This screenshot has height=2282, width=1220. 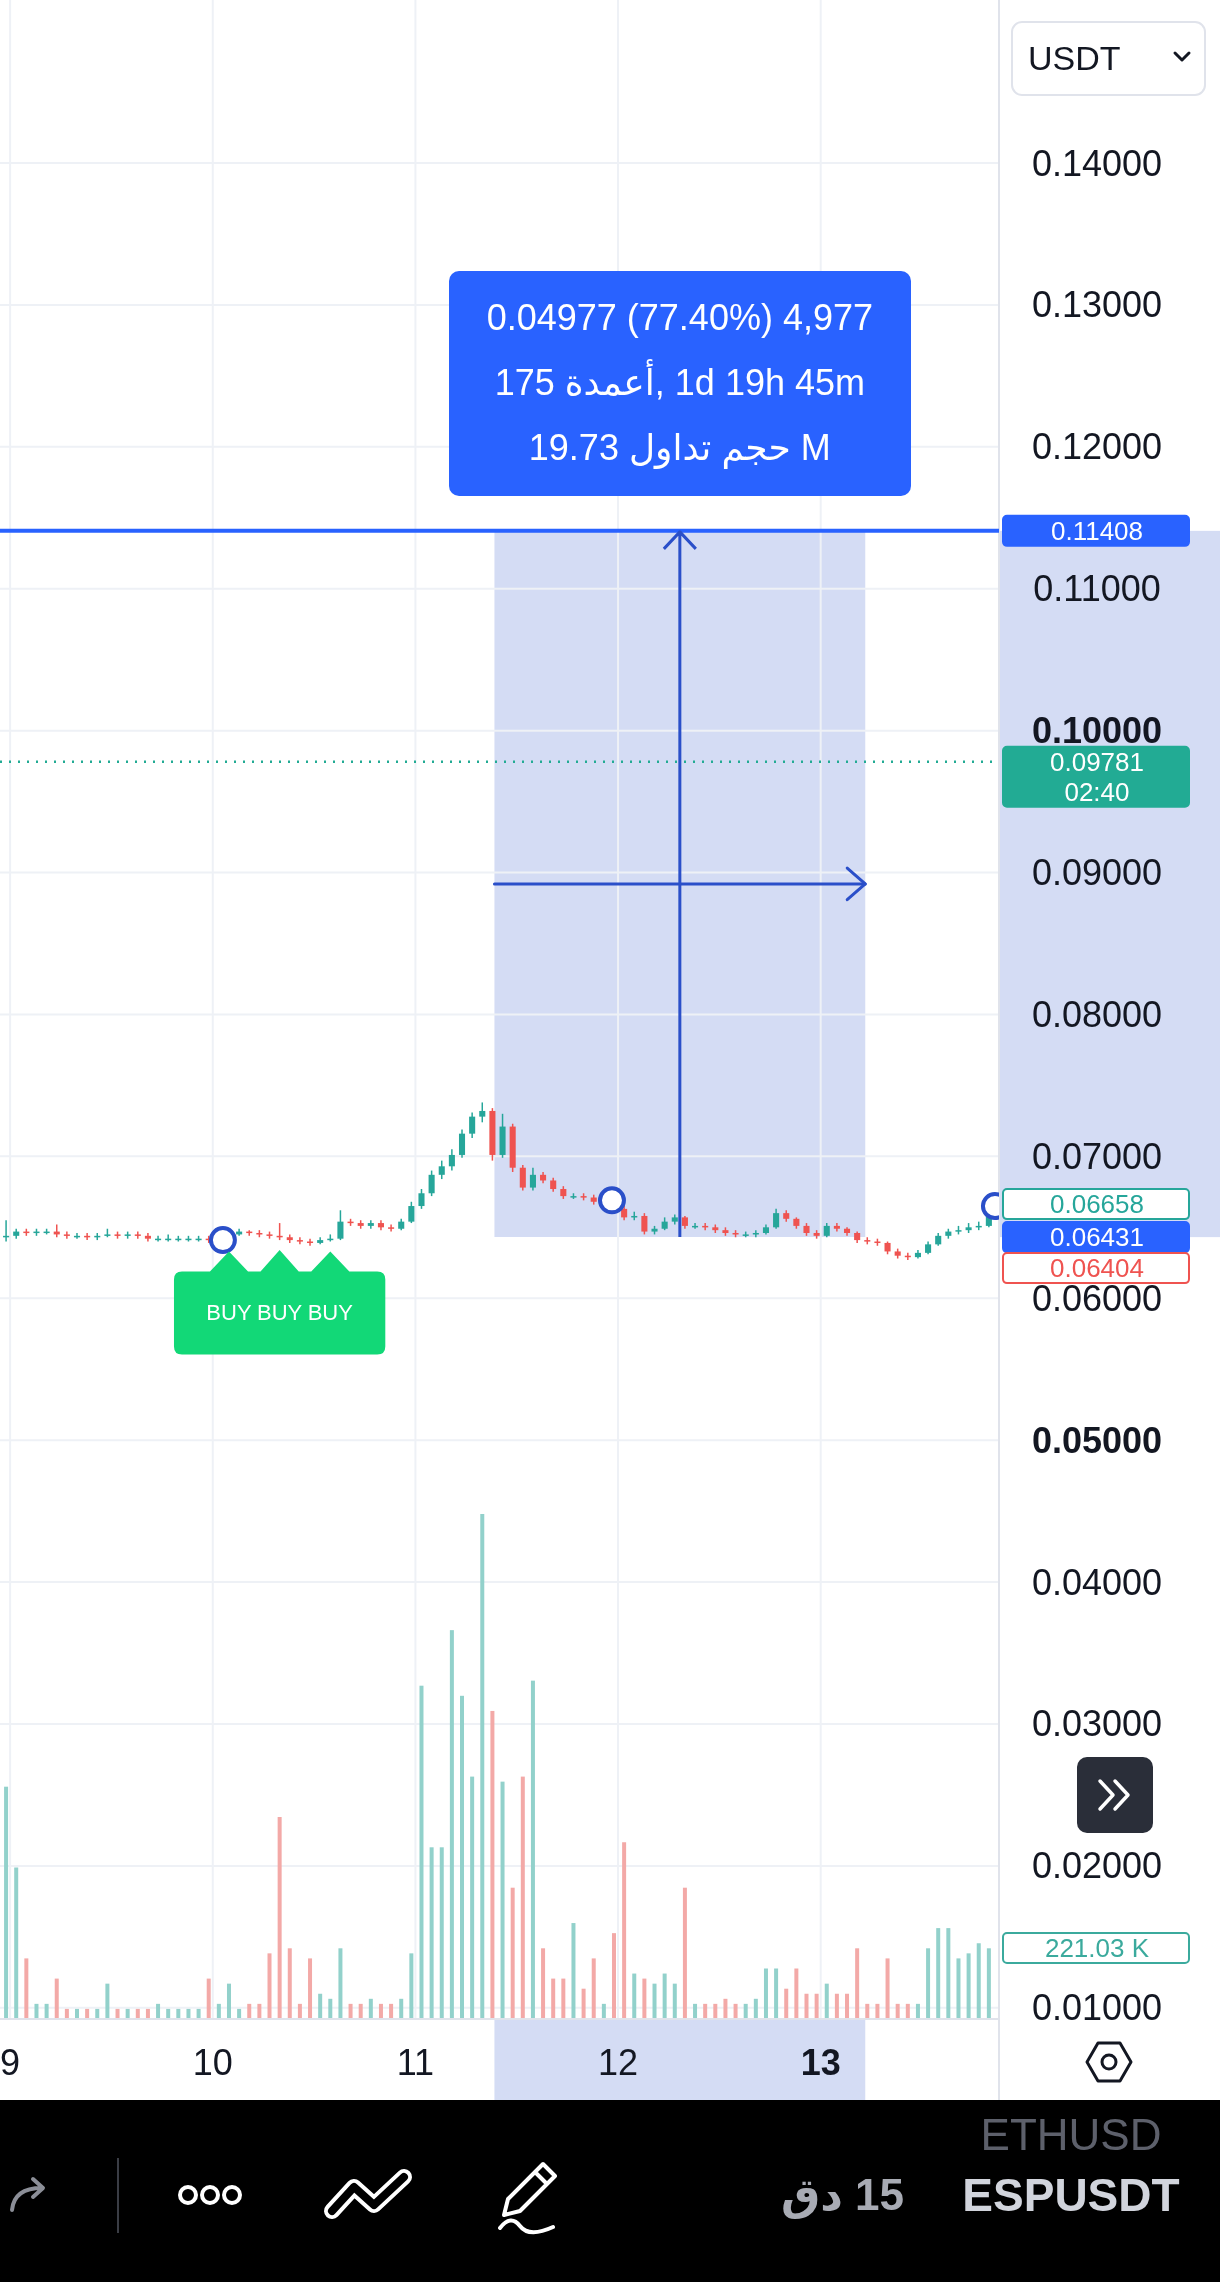 I want to click on y-tick-label: 0.02000, so click(x=1097, y=1866).